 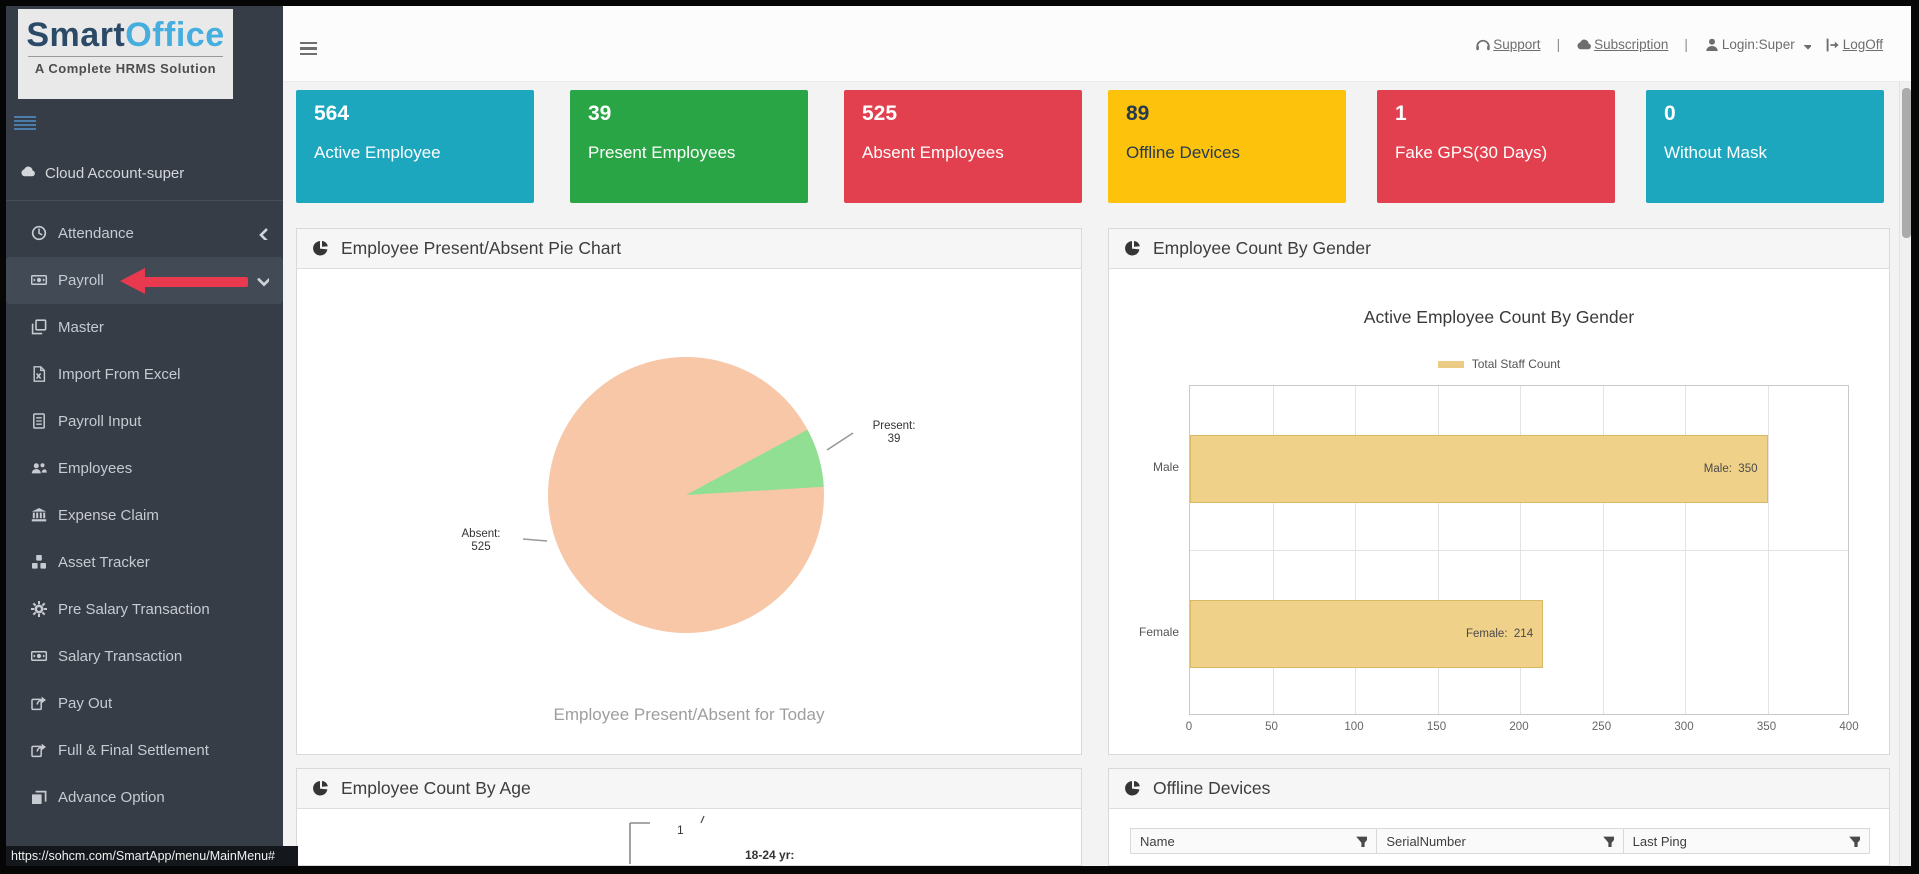 What do you see at coordinates (111, 797) in the screenshot?
I see `sidebar-item-label: Advance Option` at bounding box center [111, 797].